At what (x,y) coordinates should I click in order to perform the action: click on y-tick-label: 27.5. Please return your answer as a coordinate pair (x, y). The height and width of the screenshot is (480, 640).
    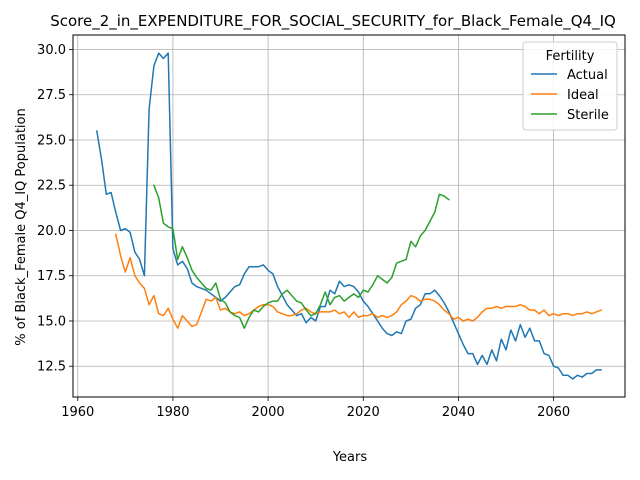
    Looking at the image, I should click on (51, 95).